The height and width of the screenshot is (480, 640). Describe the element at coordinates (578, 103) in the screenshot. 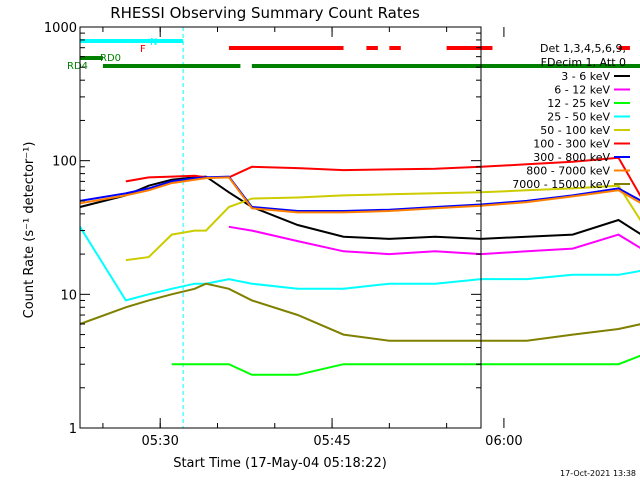

I see `legend-label-12-25-kev: 12 - 25 keV` at that location.